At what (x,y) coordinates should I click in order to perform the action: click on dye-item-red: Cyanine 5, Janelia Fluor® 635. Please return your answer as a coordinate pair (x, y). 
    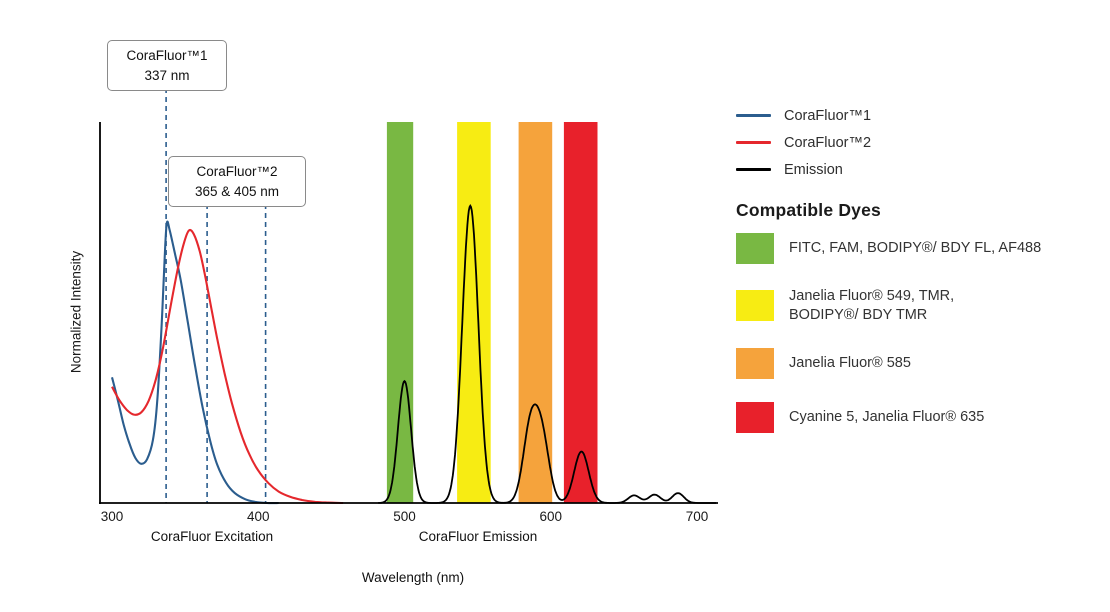
    Looking at the image, I should click on (888, 417).